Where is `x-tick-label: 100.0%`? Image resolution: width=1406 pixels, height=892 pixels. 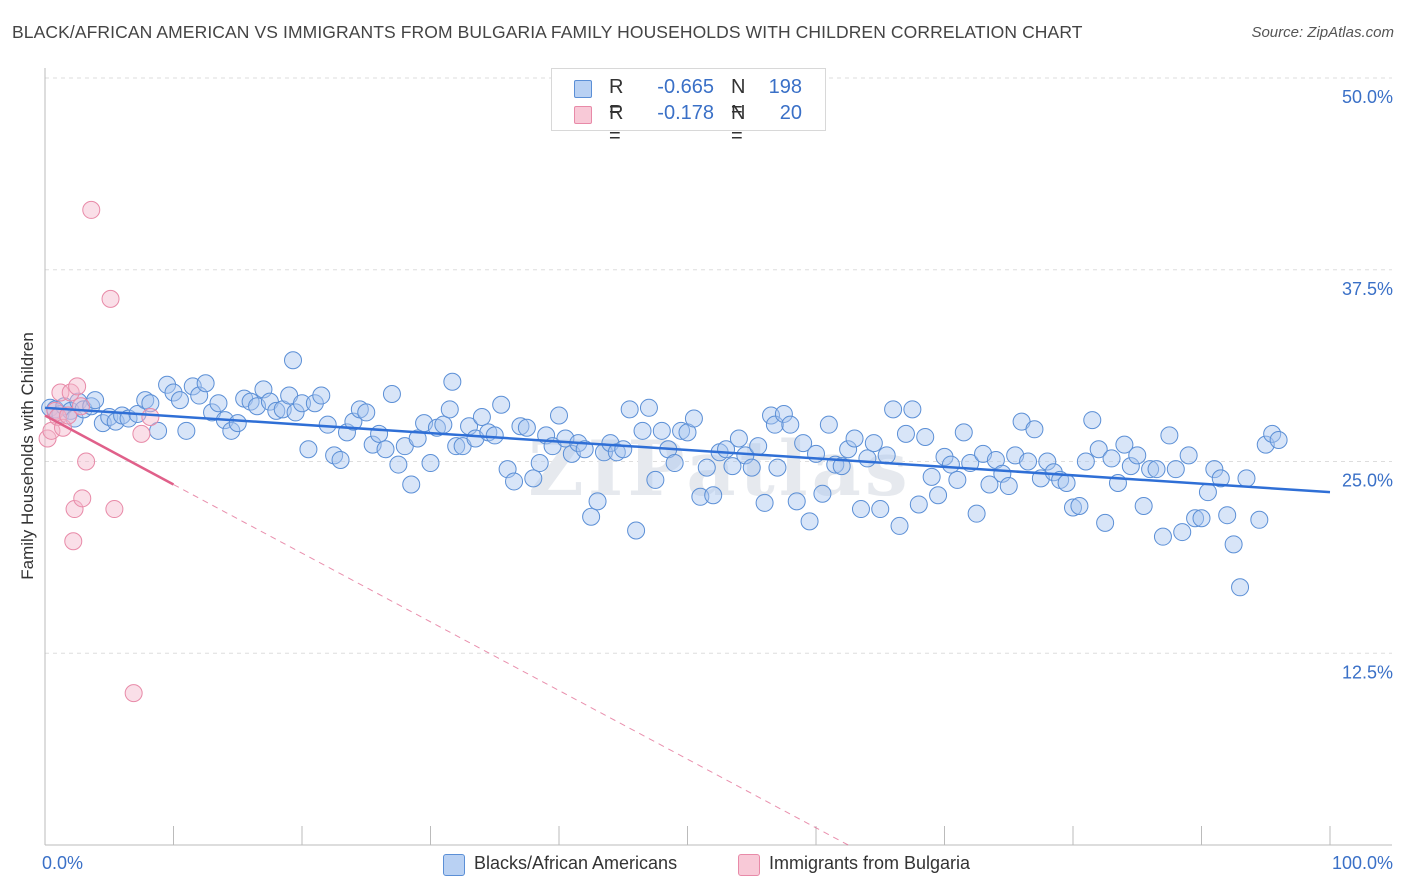
x-tick-label: 100.0% is located at coordinates (1362, 863).